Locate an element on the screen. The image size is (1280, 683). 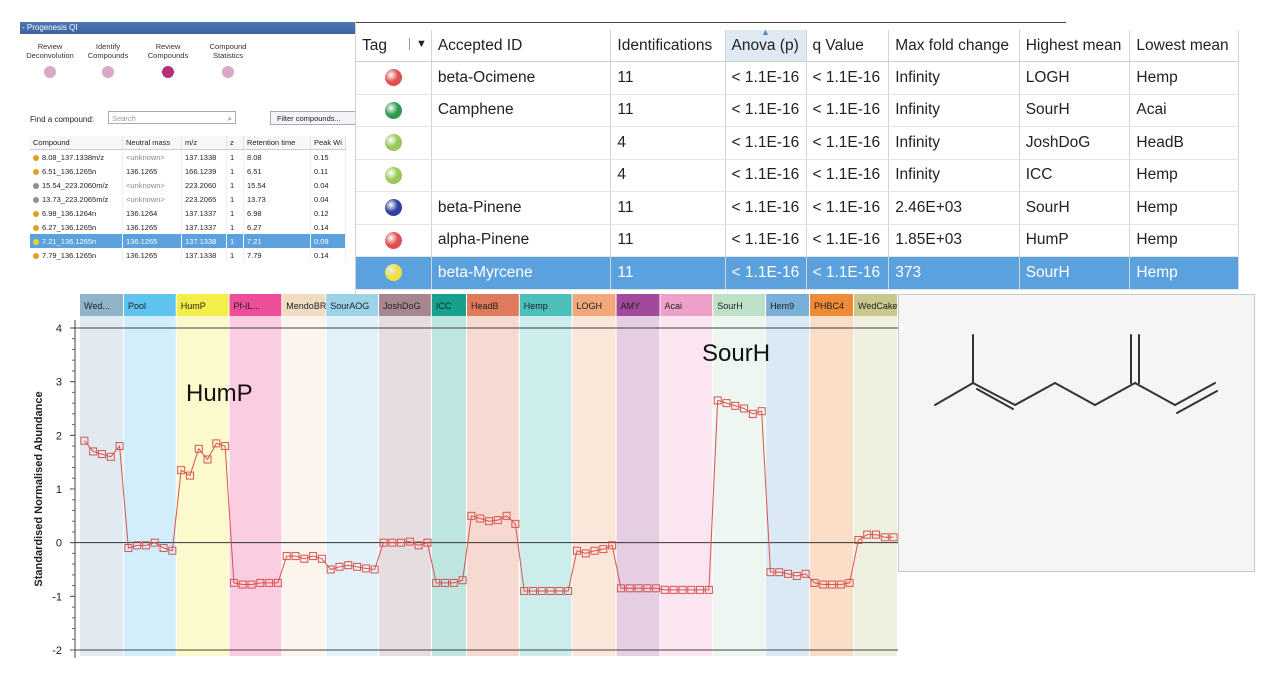
find-compound-label: Find a compound: is located at coordinates (62, 119).